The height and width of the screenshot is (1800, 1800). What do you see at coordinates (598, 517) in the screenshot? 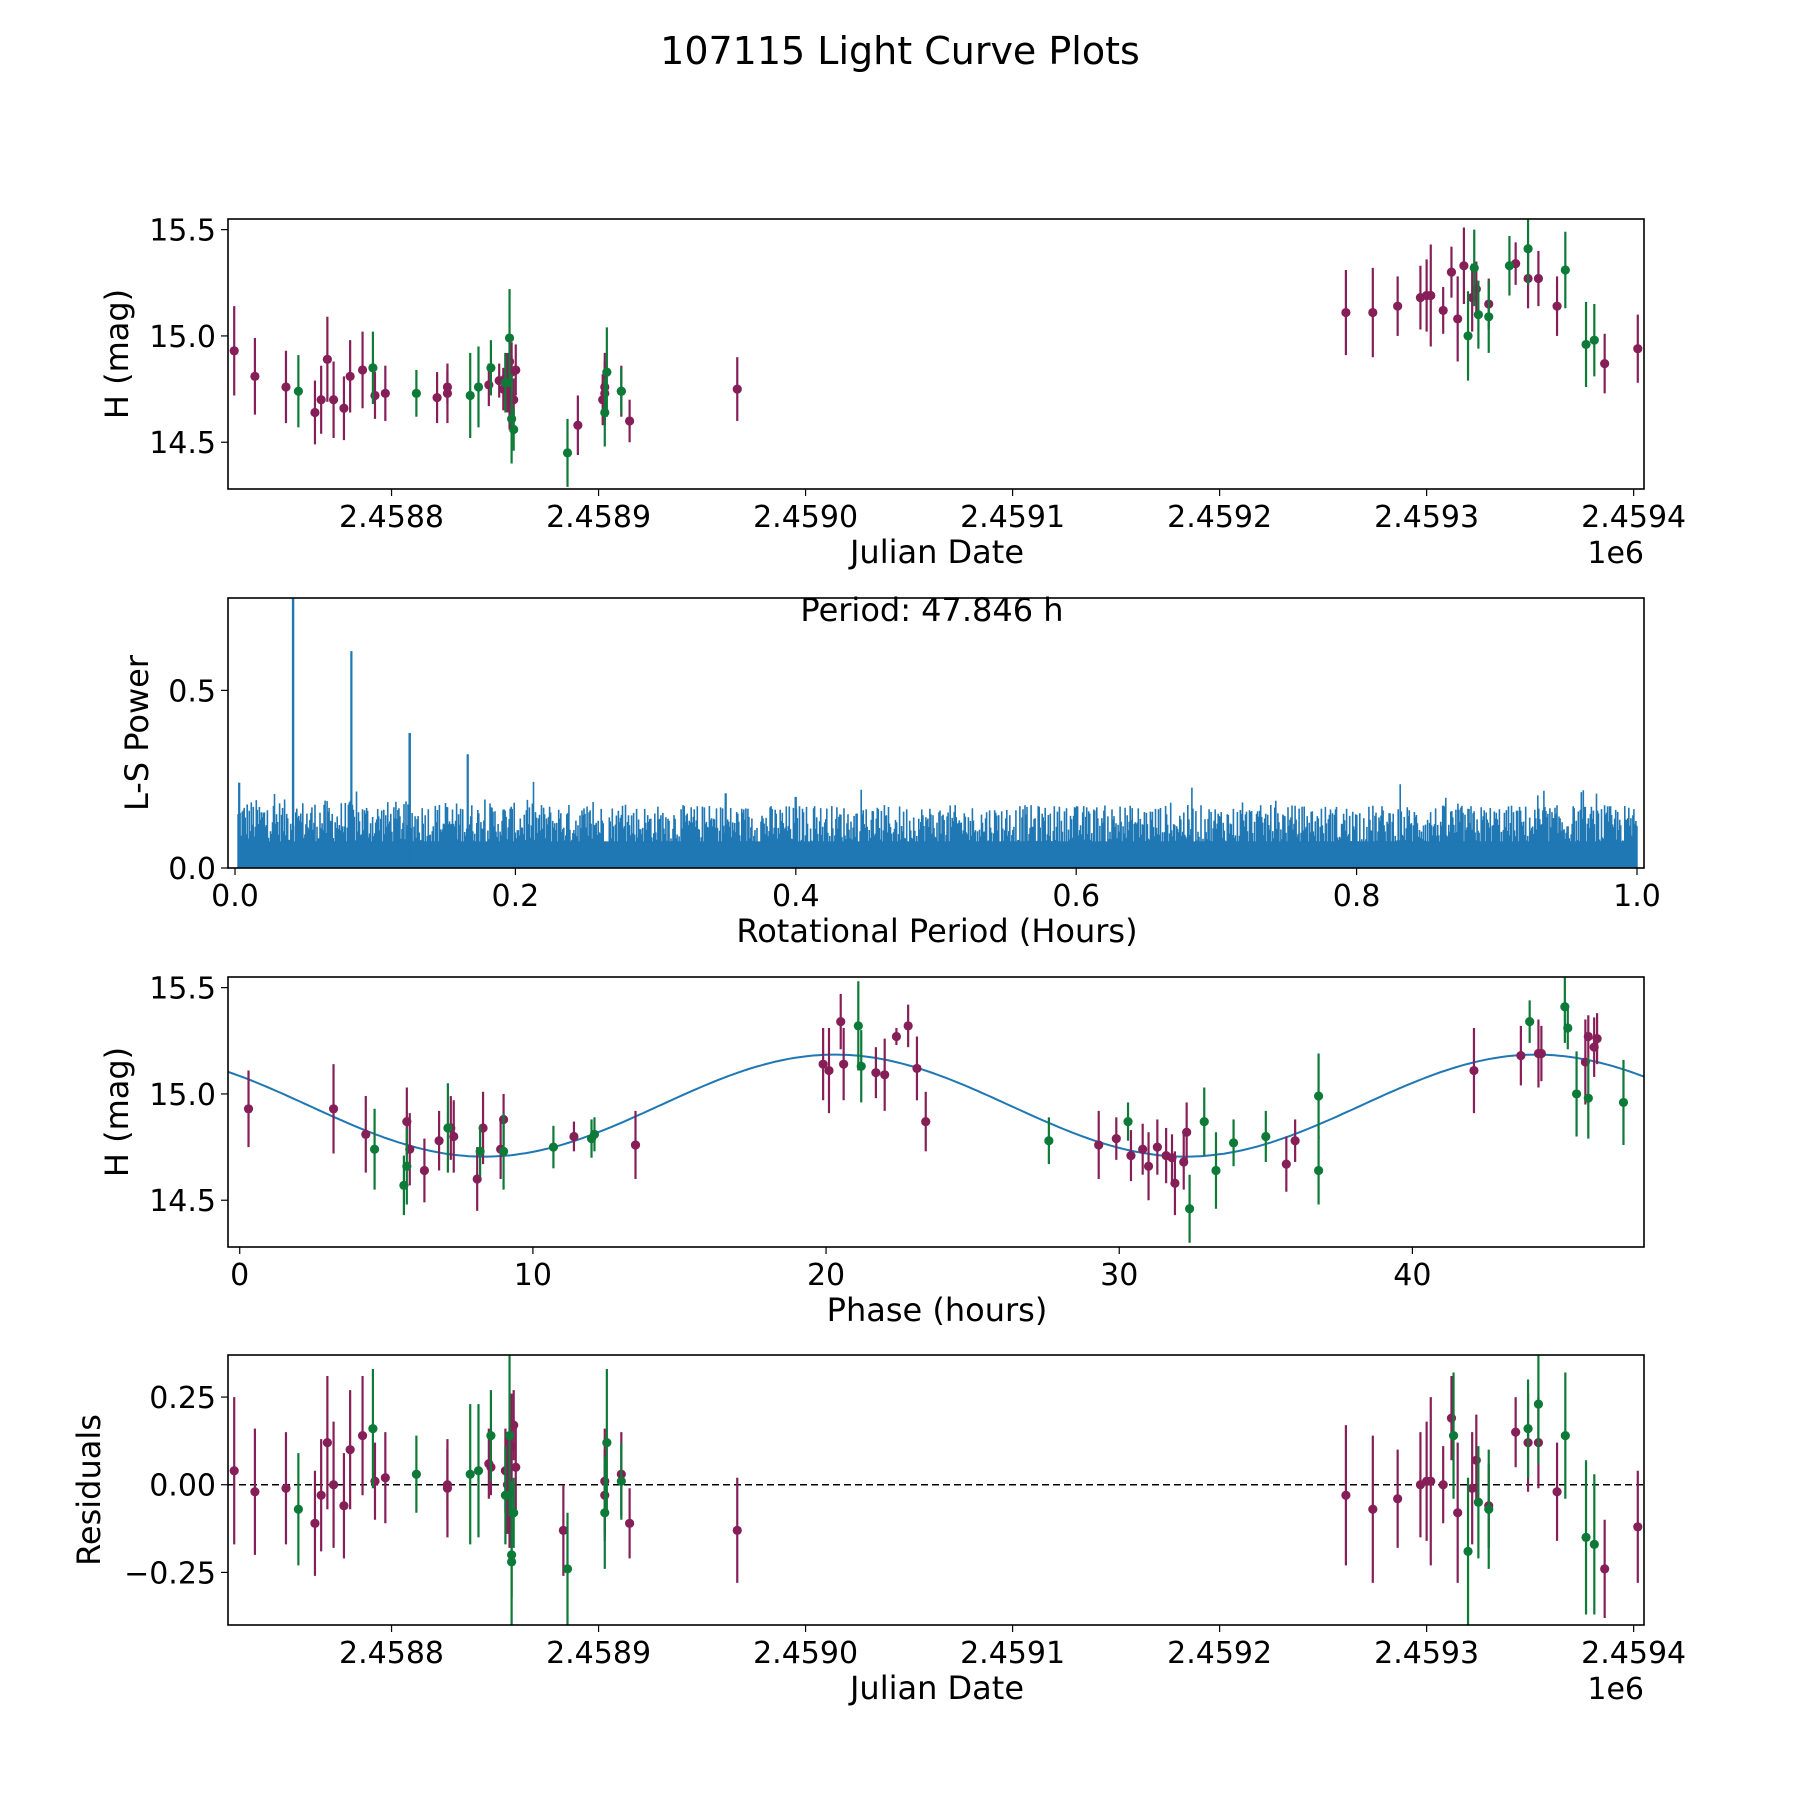
I see `x-tick-label: 2.4589` at bounding box center [598, 517].